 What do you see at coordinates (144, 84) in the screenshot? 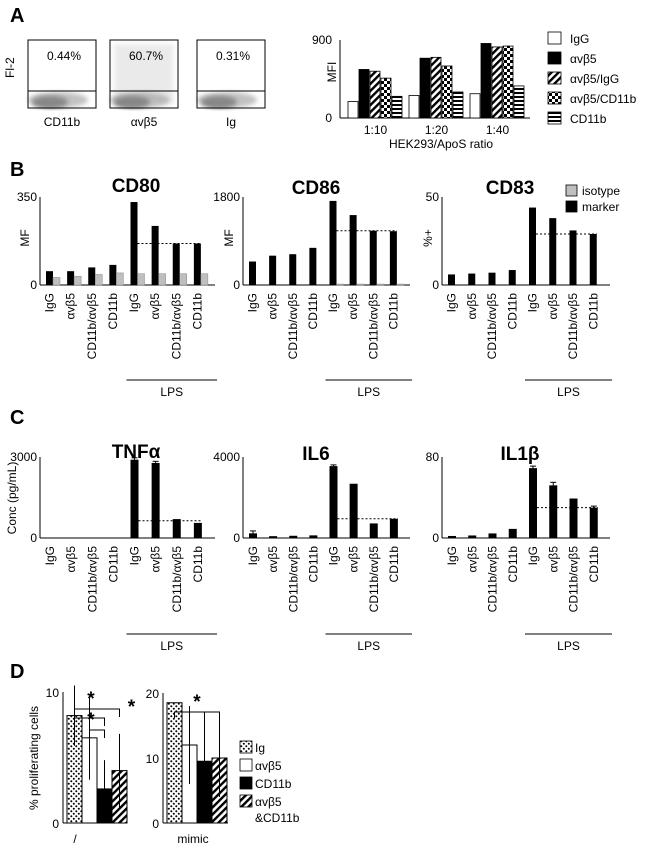
I see `flow-plot: 60.7% αvβ5` at bounding box center [144, 84].